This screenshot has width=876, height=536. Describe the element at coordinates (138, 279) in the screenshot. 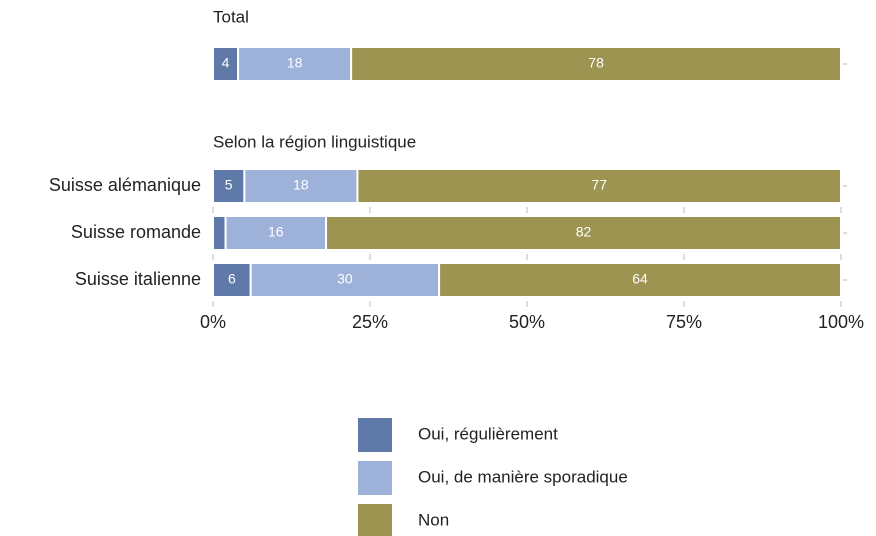

I see `y-tick-label: Suisse italienne` at that location.